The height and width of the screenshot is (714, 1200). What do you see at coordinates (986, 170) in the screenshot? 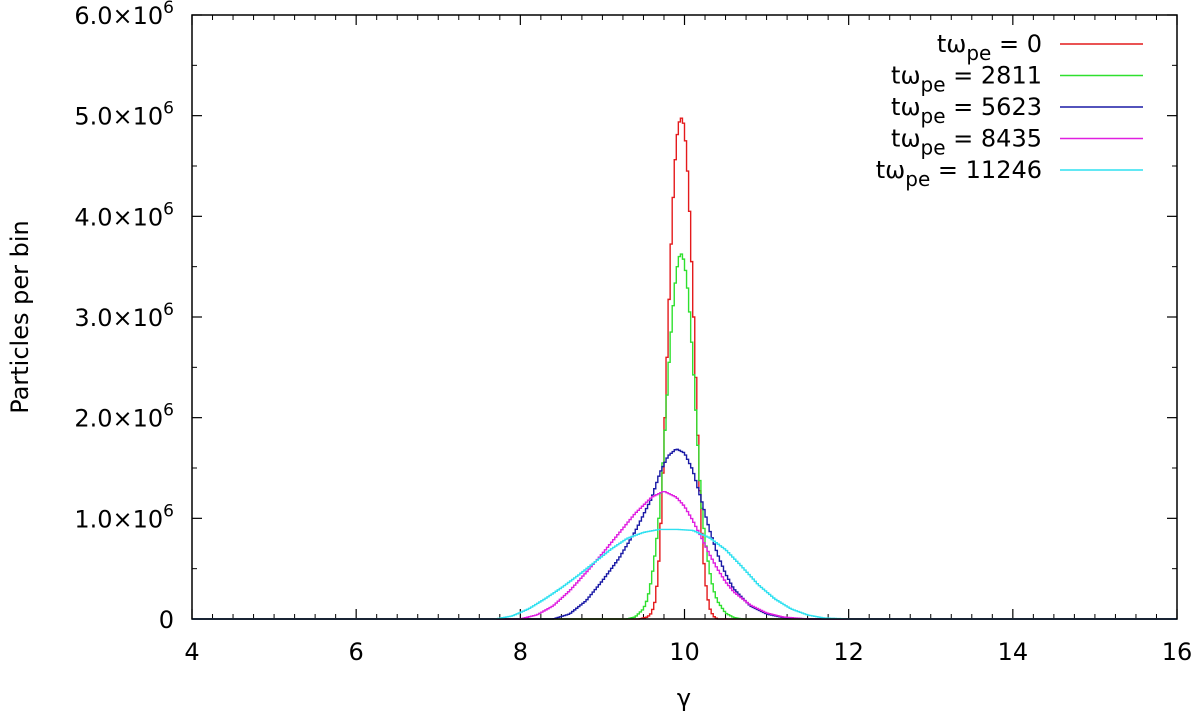
I see `legend-label-suffix: = 11246` at bounding box center [986, 170].